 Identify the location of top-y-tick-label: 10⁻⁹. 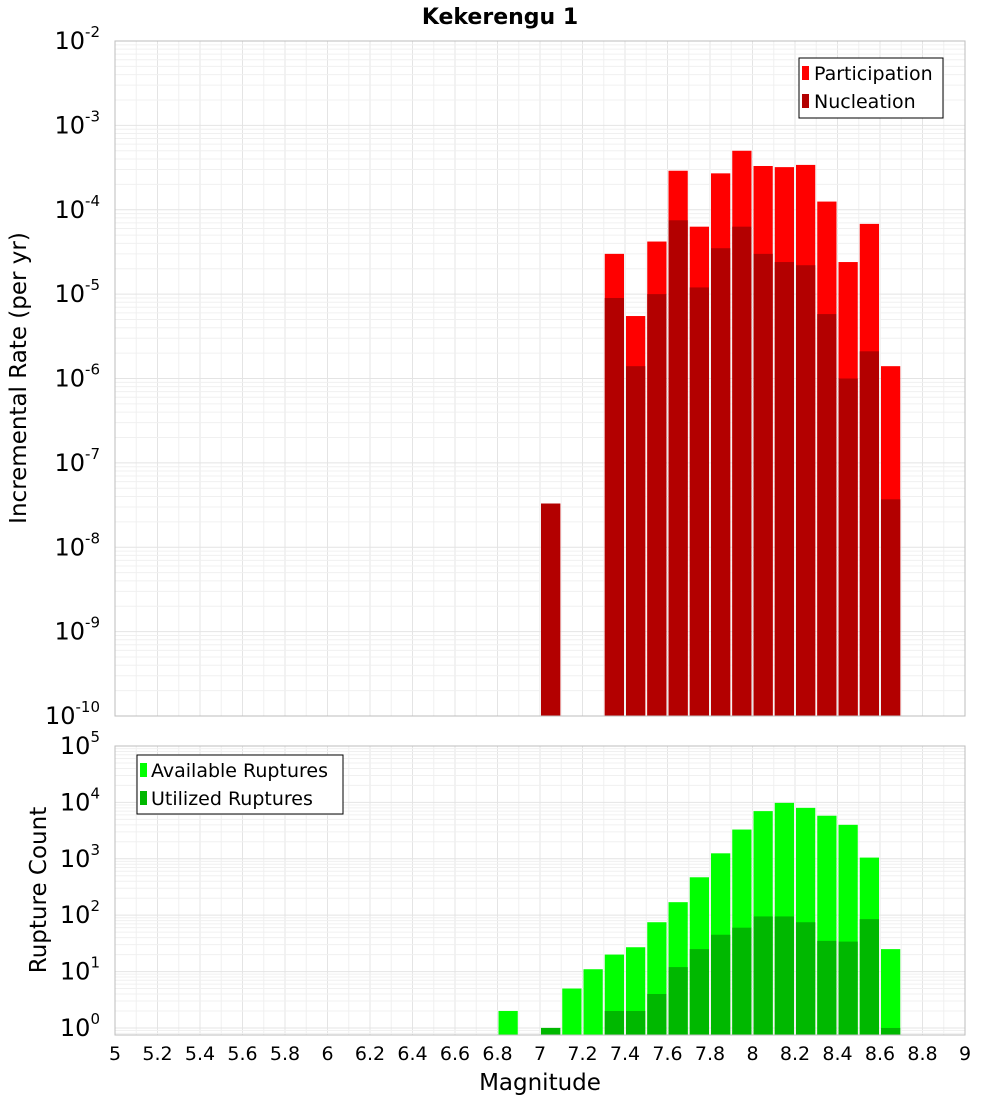
(77, 630).